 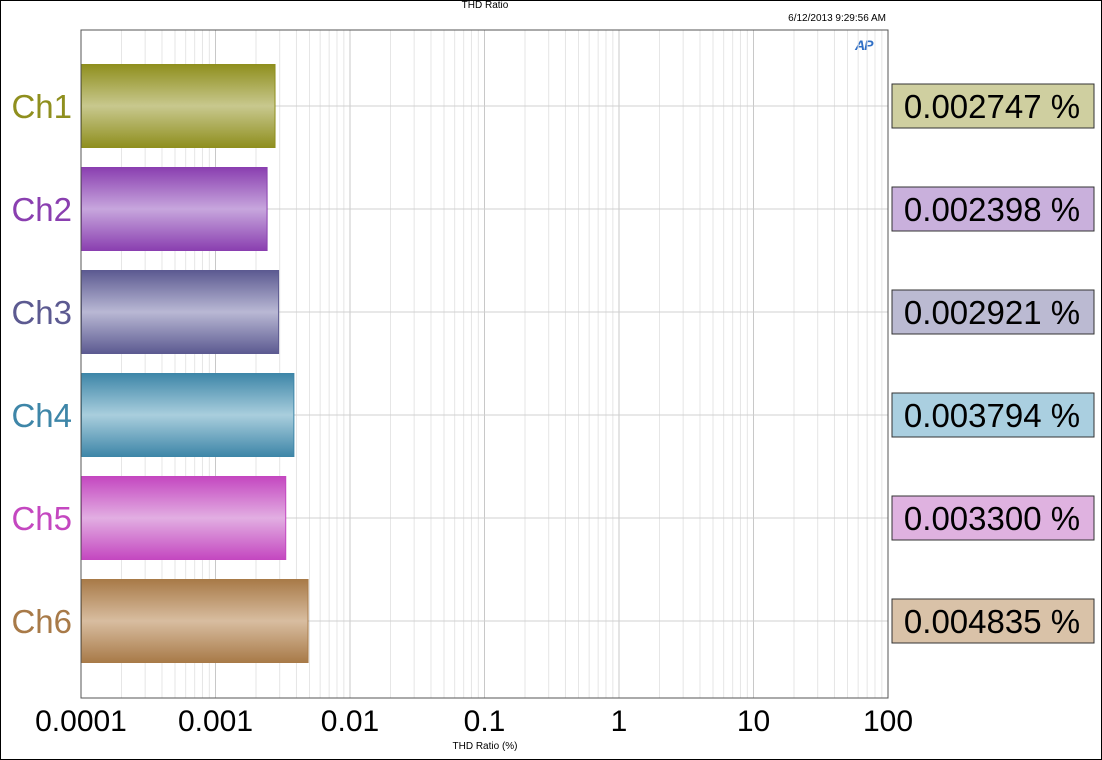 I want to click on category-label-ch1: Ch1, so click(x=41, y=106).